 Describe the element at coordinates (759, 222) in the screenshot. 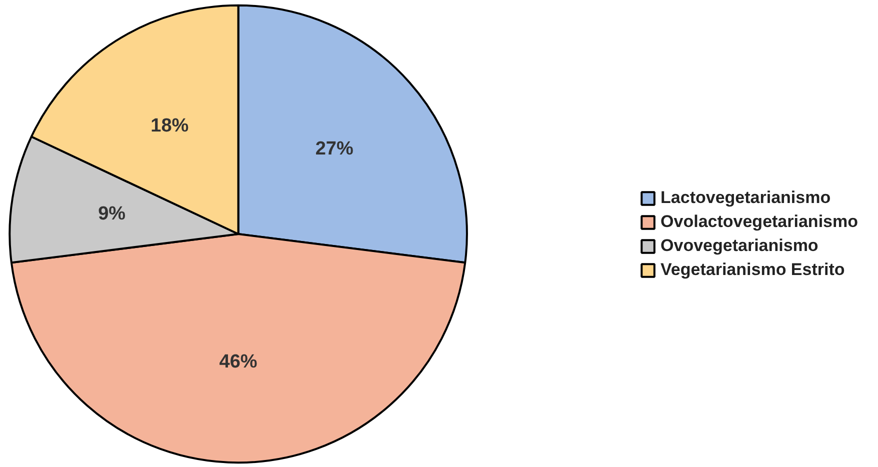

I see `legend-label: Ovolactovegetarianismo` at that location.